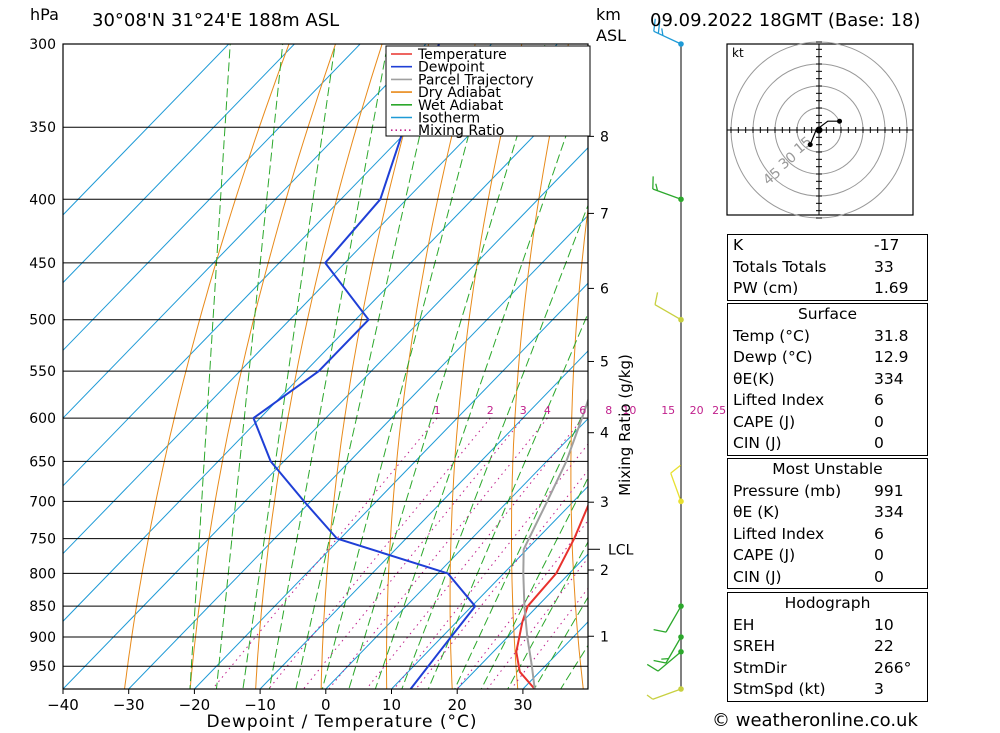 The width and height of the screenshot is (1000, 733). Describe the element at coordinates (754, 646) in the screenshot. I see `hodograph_table-label: SREH` at that location.